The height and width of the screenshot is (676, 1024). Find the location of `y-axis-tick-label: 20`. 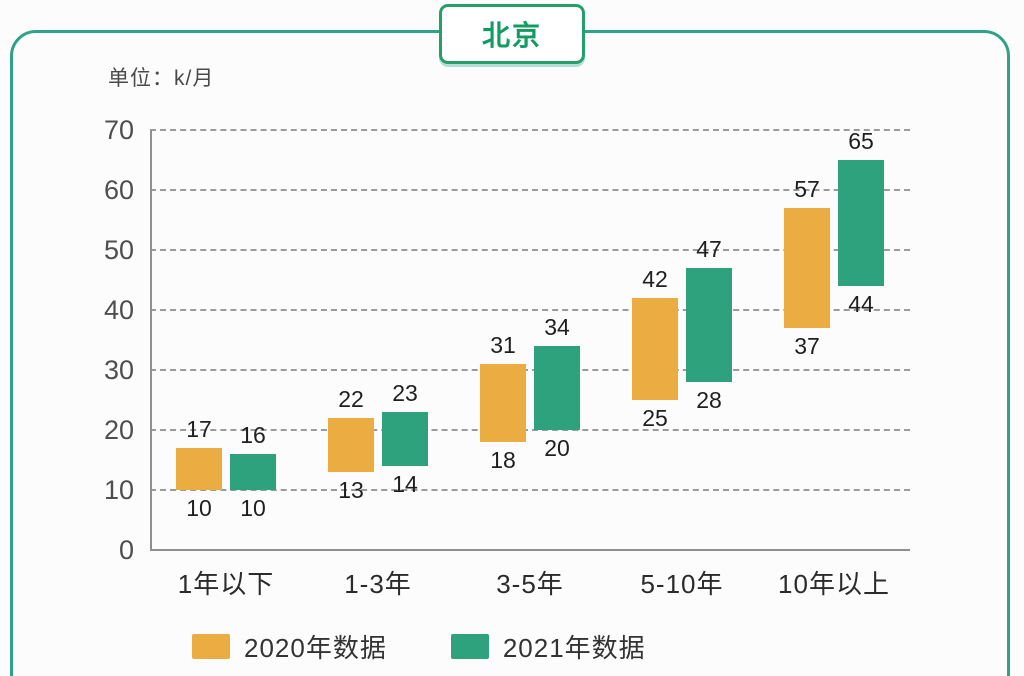

y-axis-tick-label: 20 is located at coordinates (118, 430).